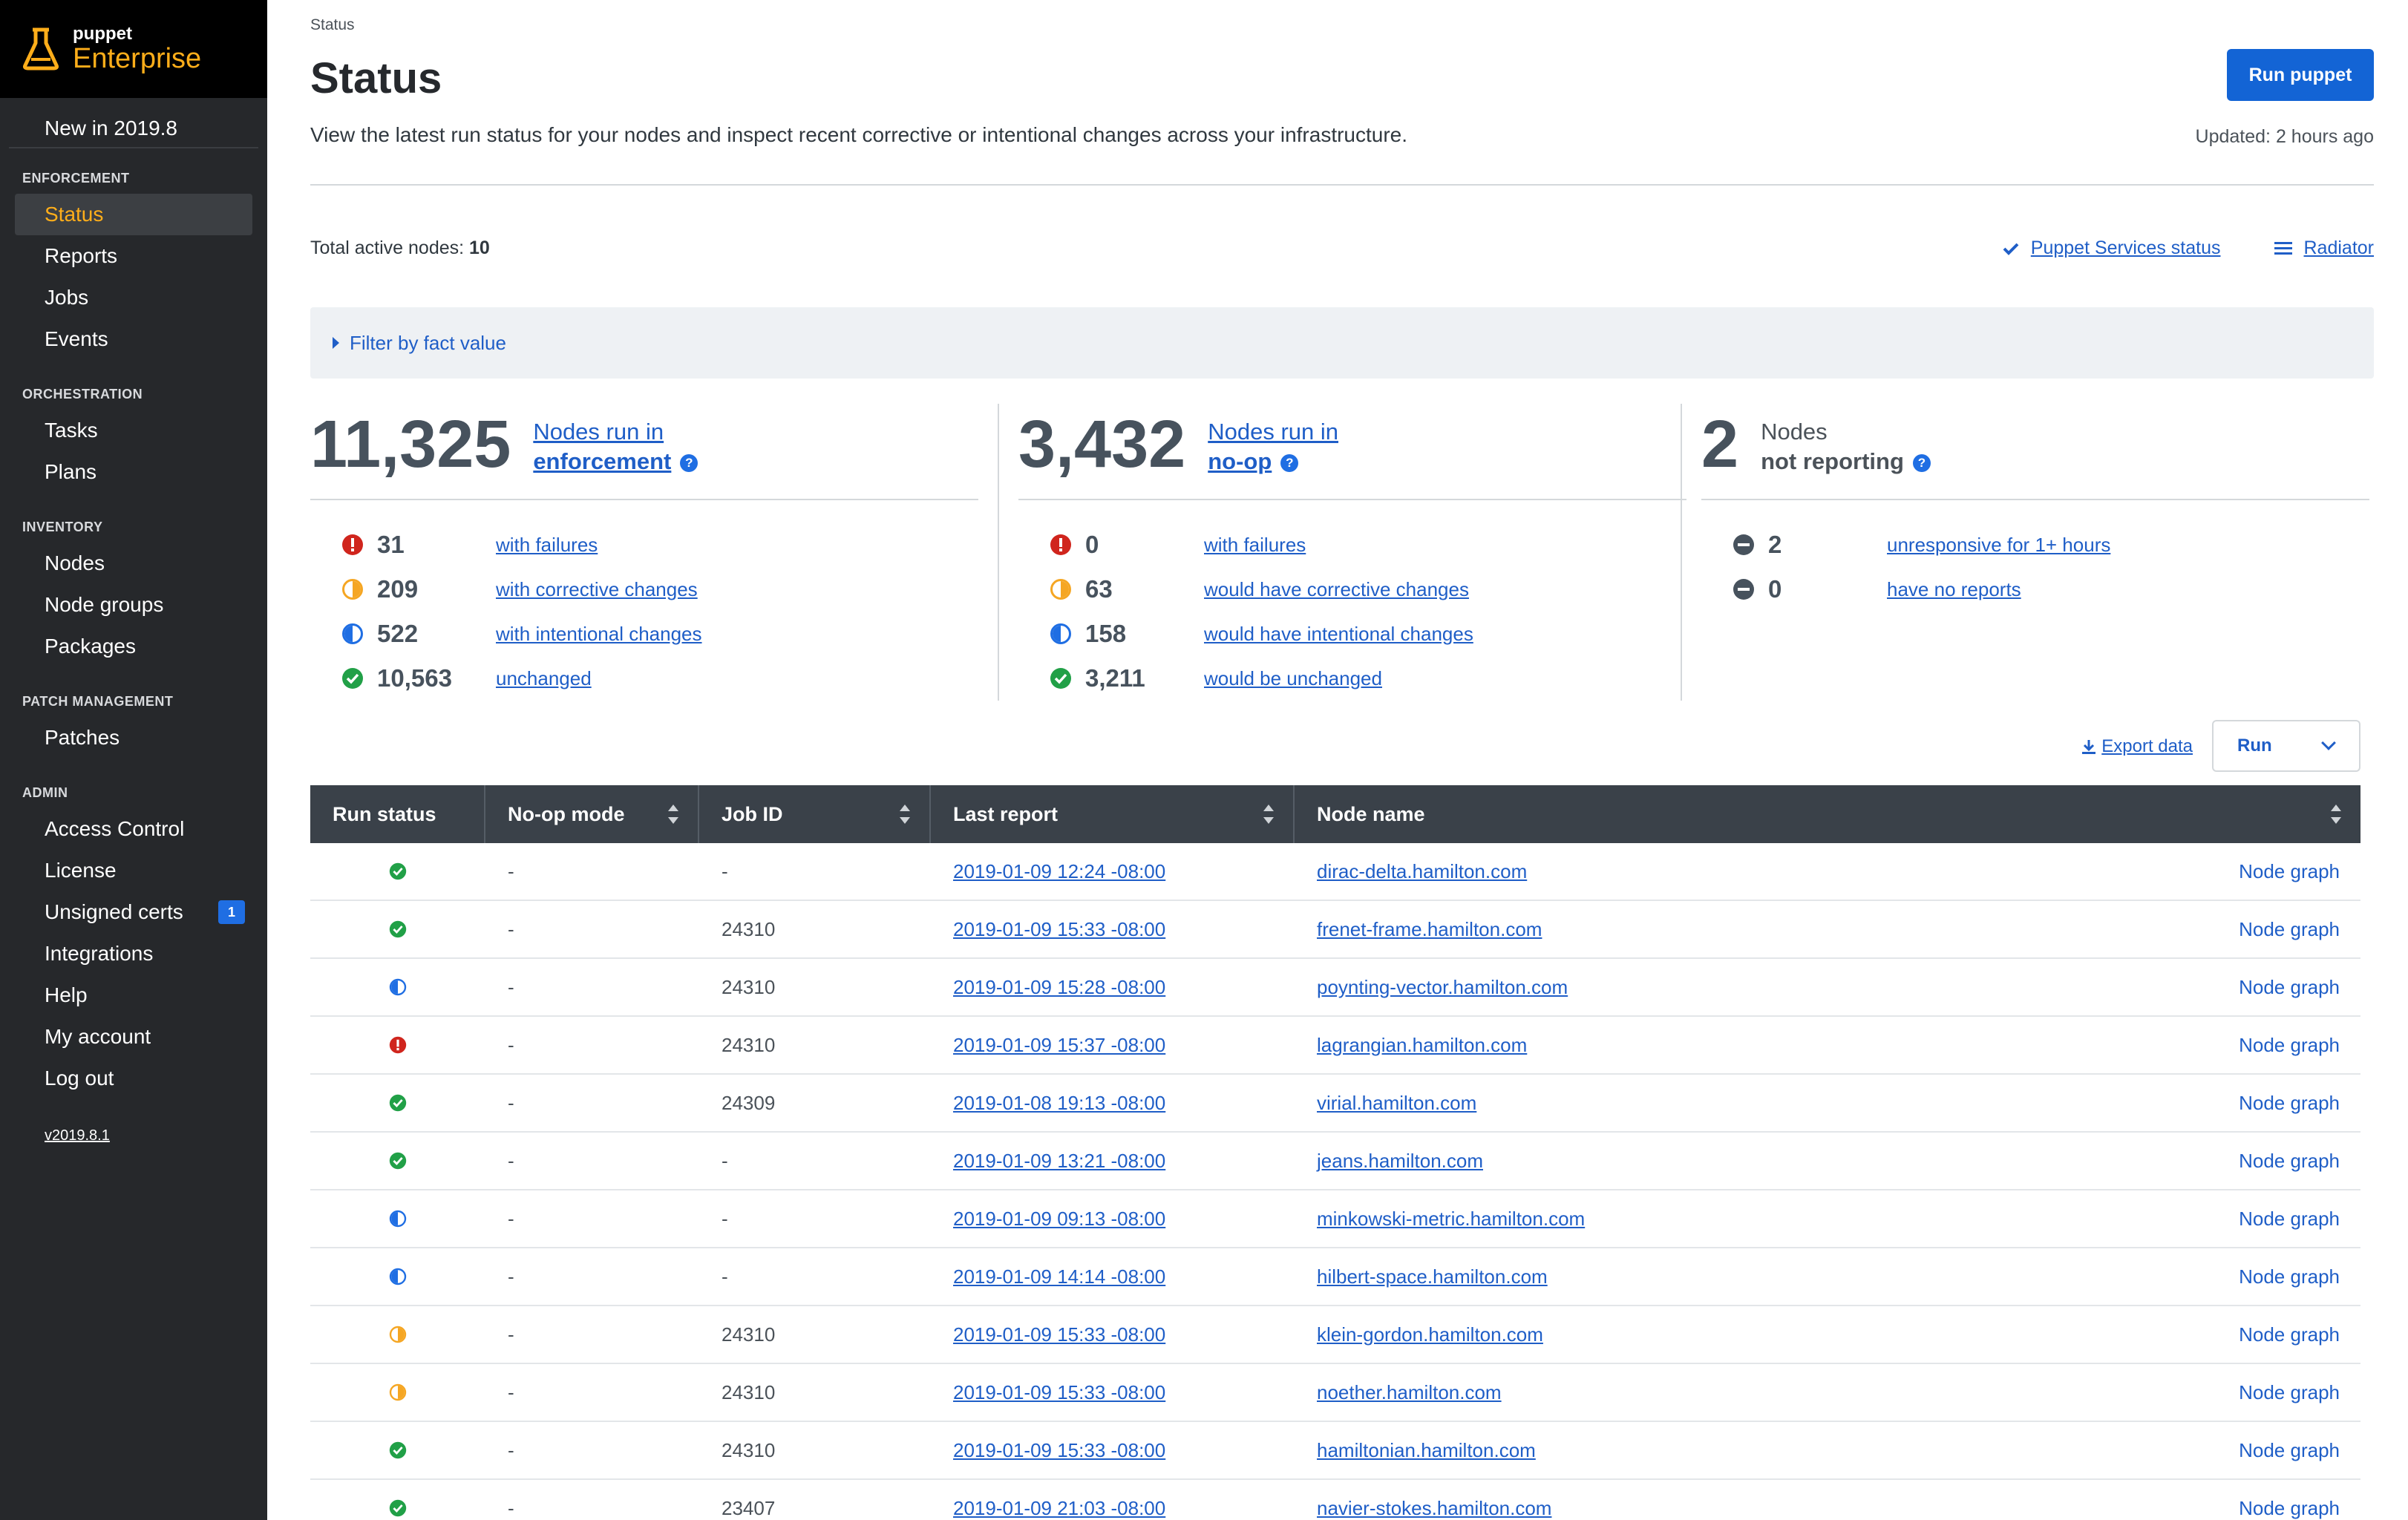  I want to click on summary-link: with intentional changes, so click(599, 633).